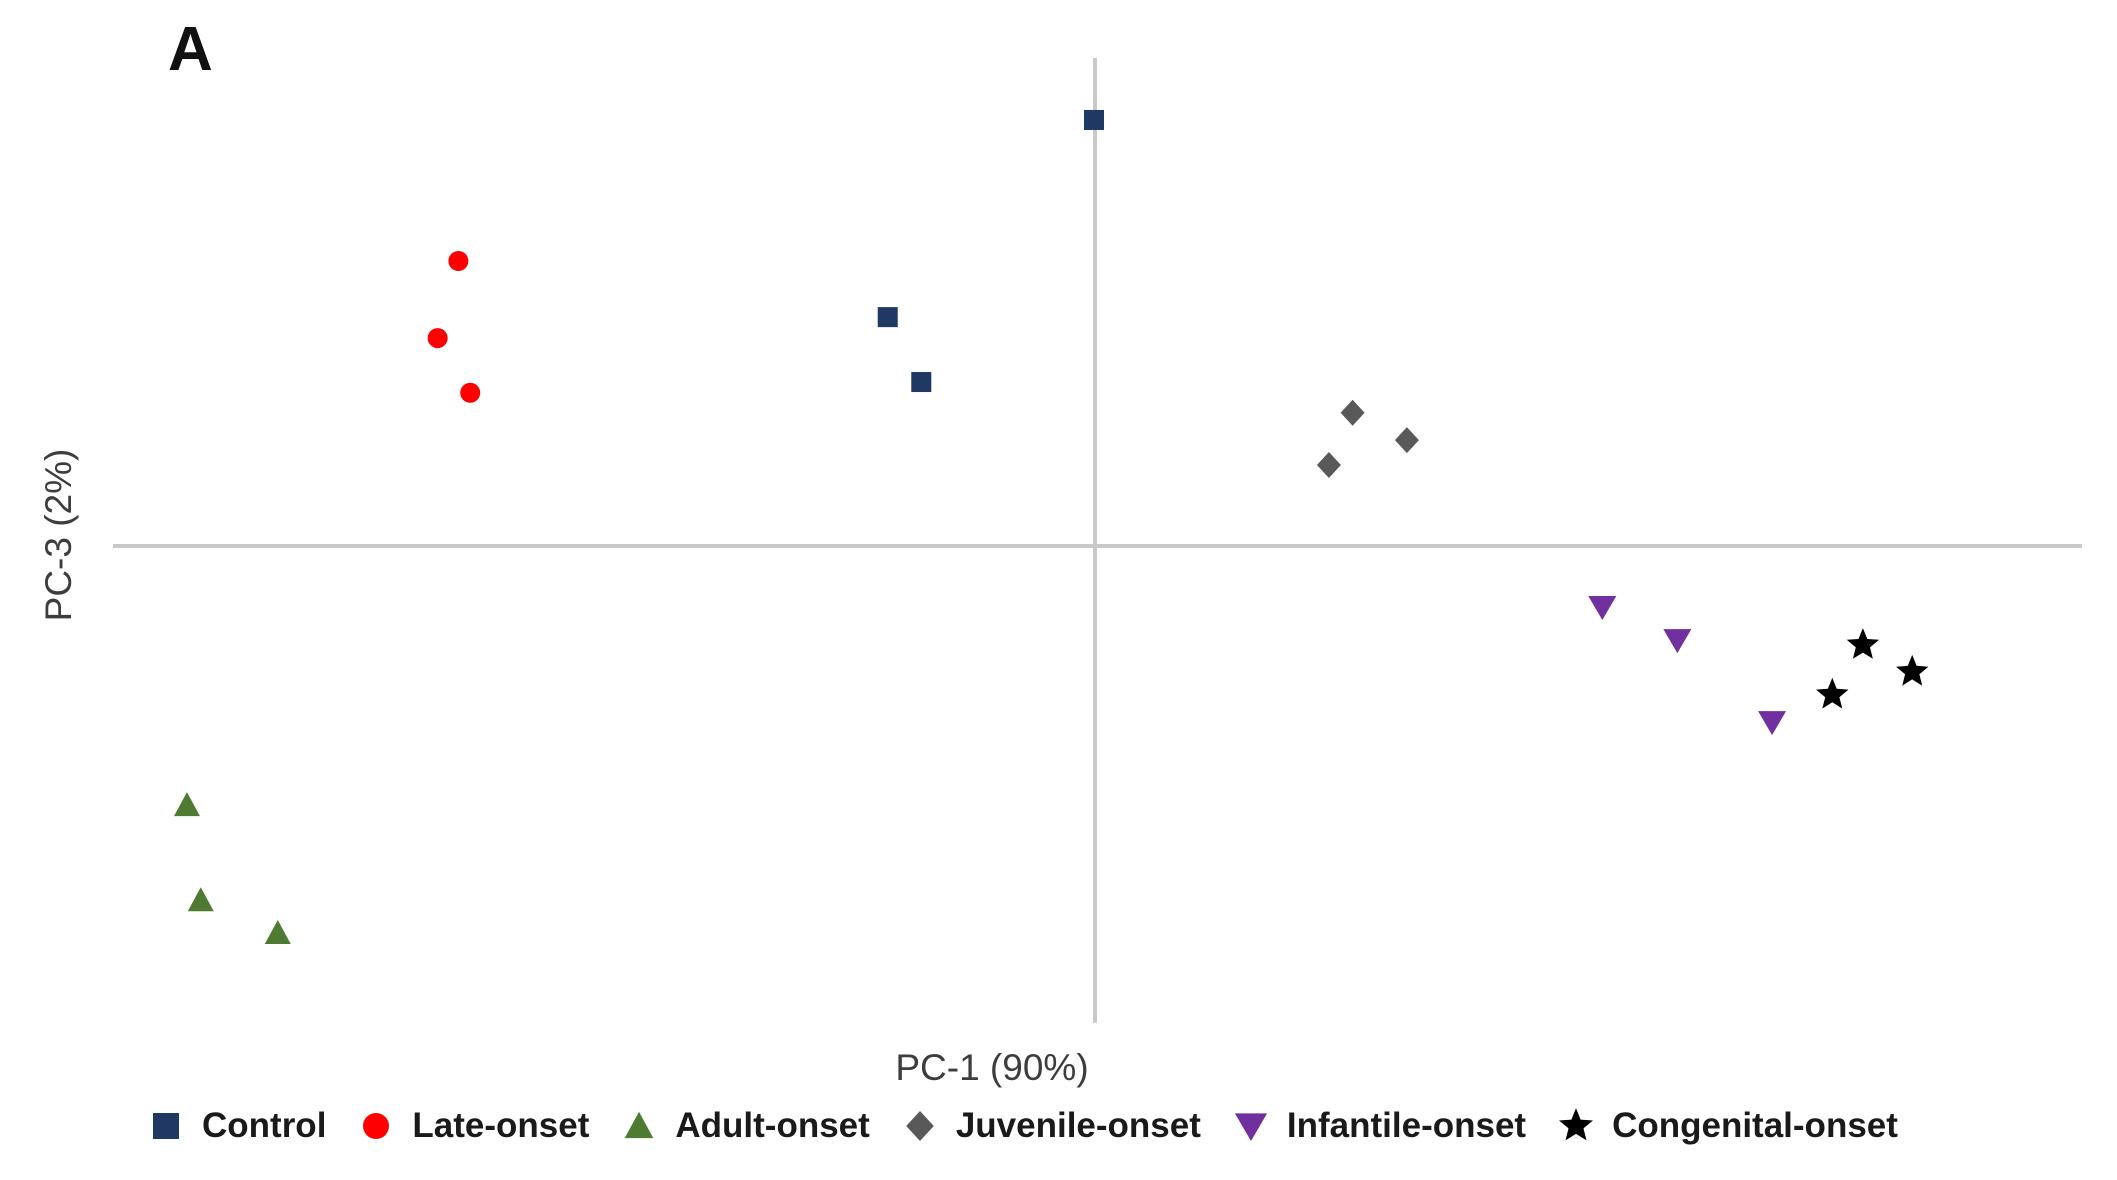  I want to click on legend-marker-circle-icon, so click(376, 1126).